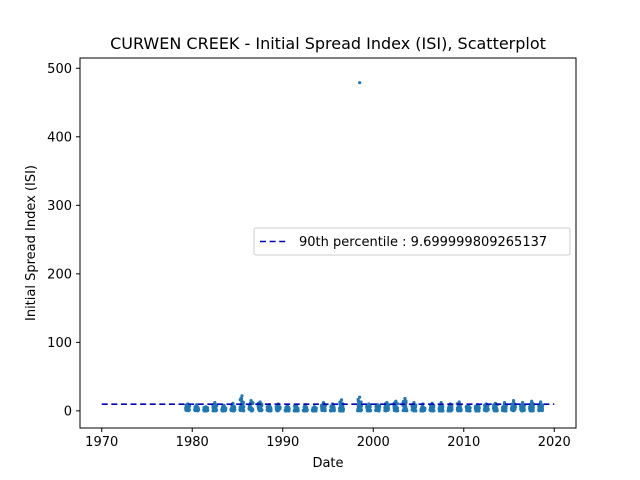  I want to click on y-tick-label: 0, so click(68, 411).